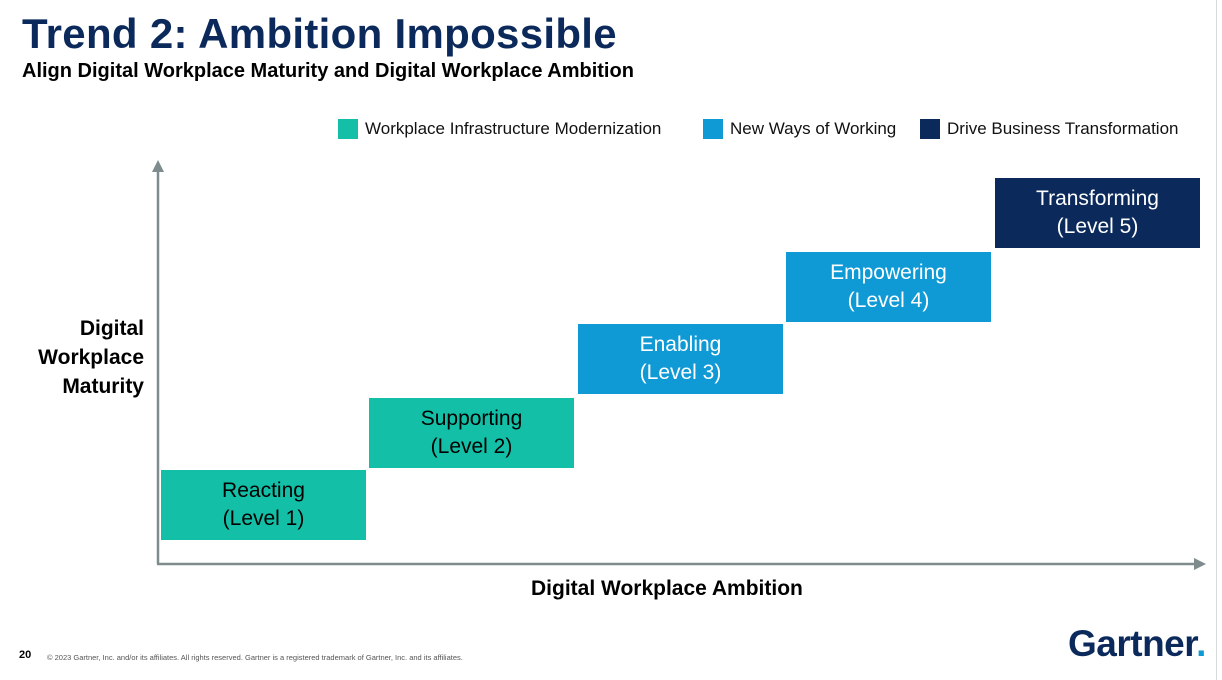 The height and width of the screenshot is (680, 1222). I want to click on legend-label: Drive Business Transformation, so click(1063, 128).